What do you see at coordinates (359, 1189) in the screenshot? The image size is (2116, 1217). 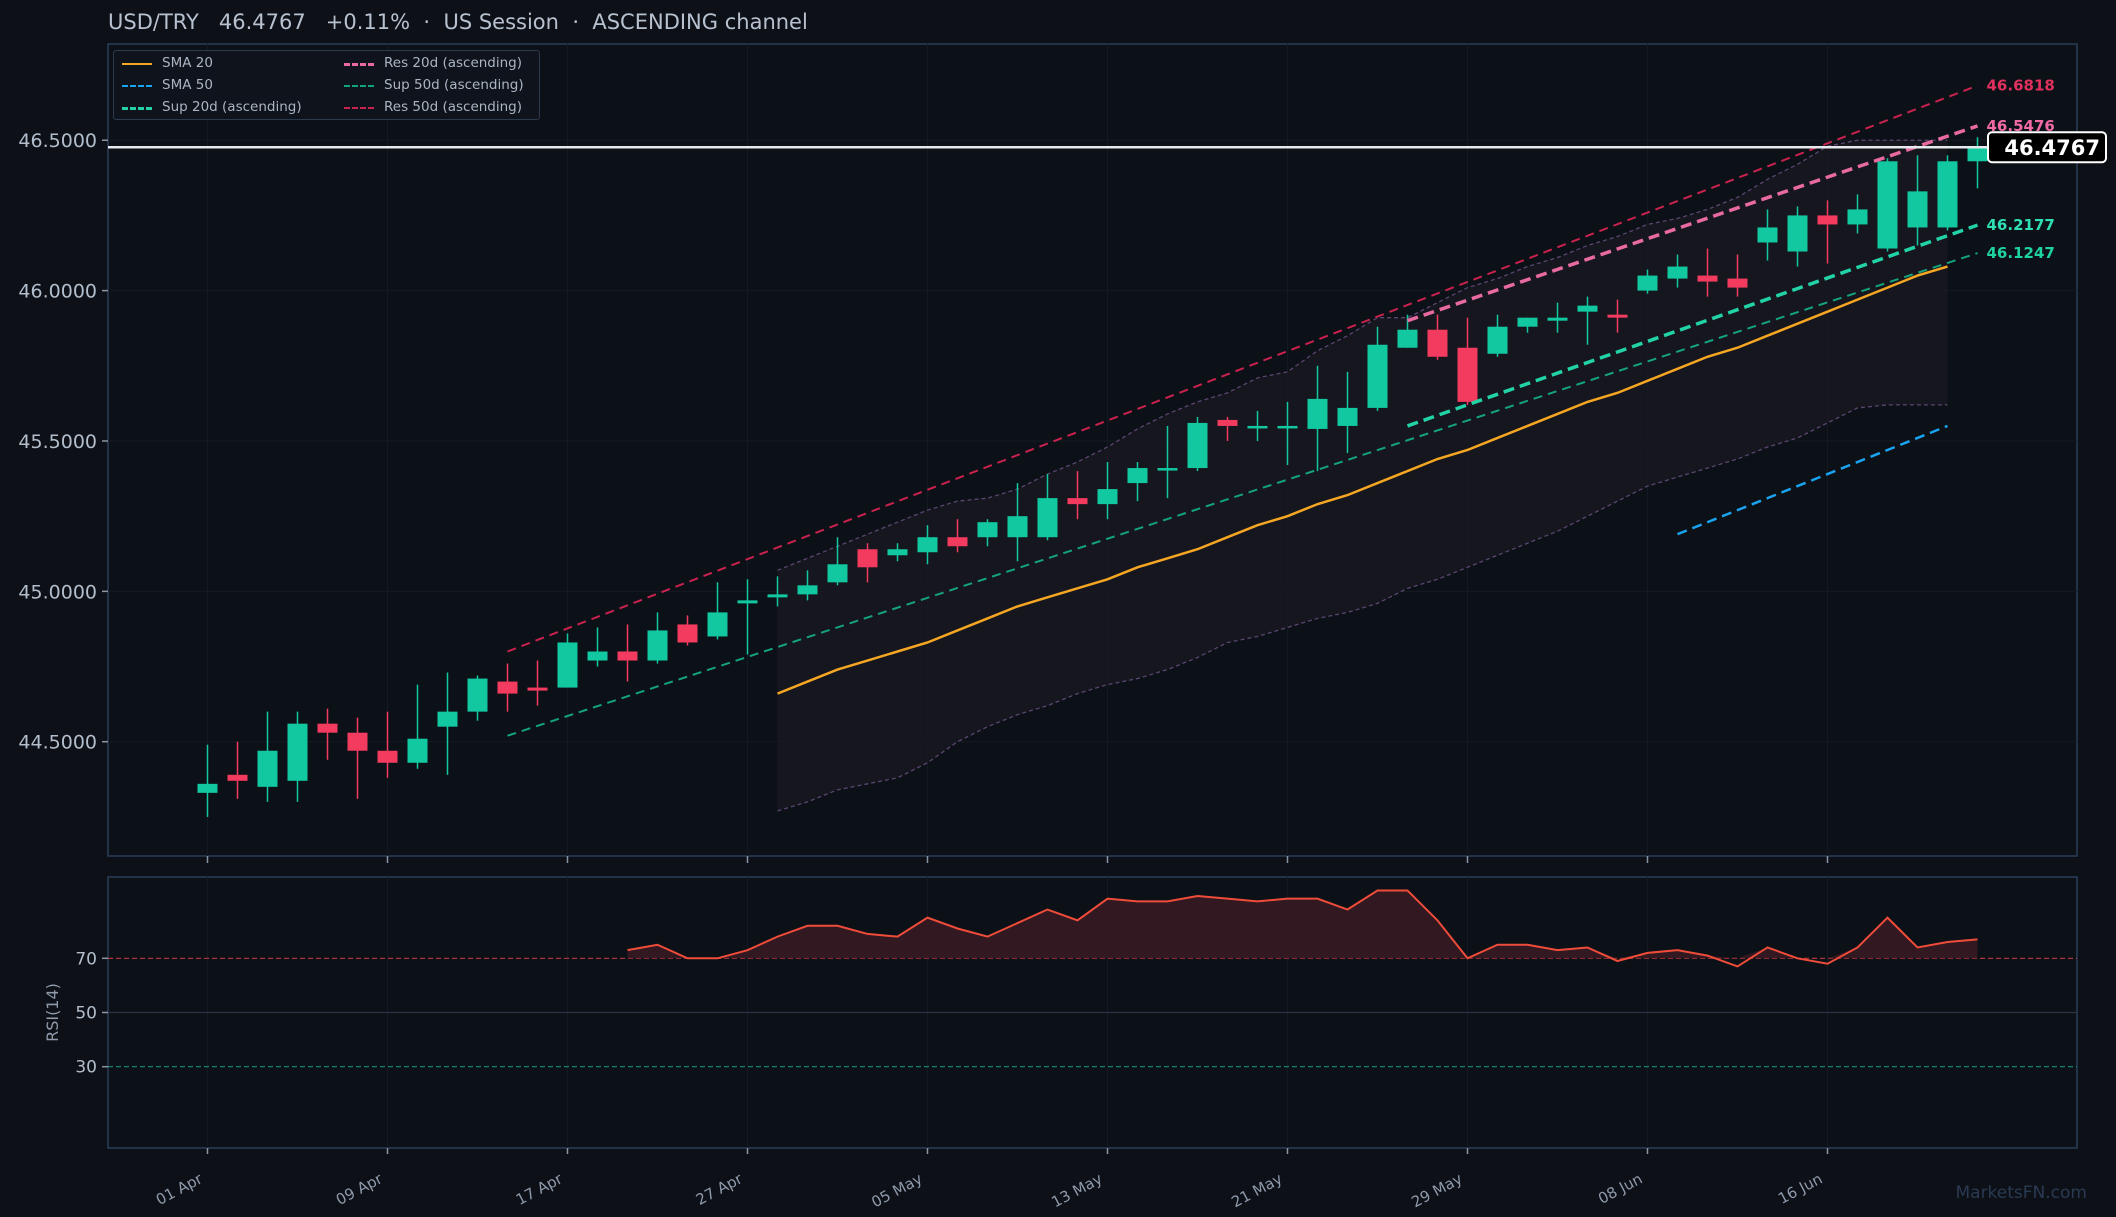 I see `x-tick-label: 09 Apr` at bounding box center [359, 1189].